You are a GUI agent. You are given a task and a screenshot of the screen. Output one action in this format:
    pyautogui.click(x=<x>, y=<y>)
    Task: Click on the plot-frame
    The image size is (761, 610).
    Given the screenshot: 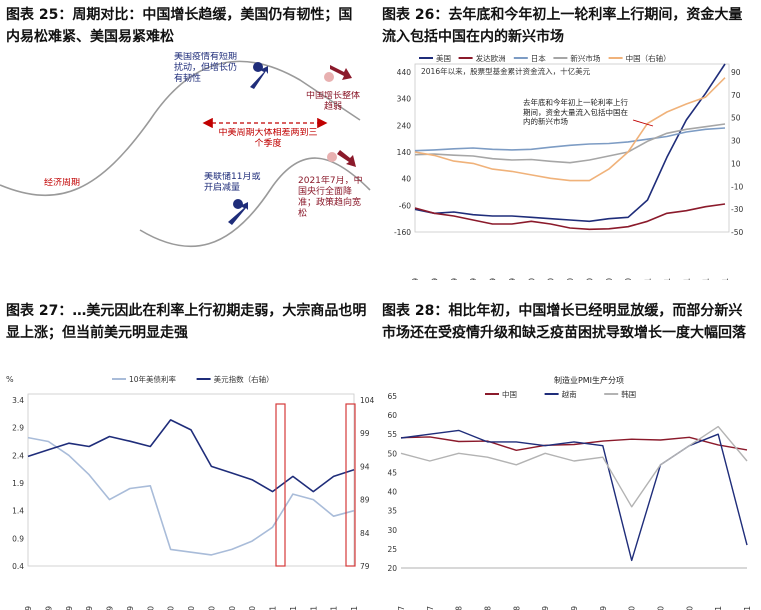 What is the action you would take?
    pyautogui.click(x=191, y=480)
    